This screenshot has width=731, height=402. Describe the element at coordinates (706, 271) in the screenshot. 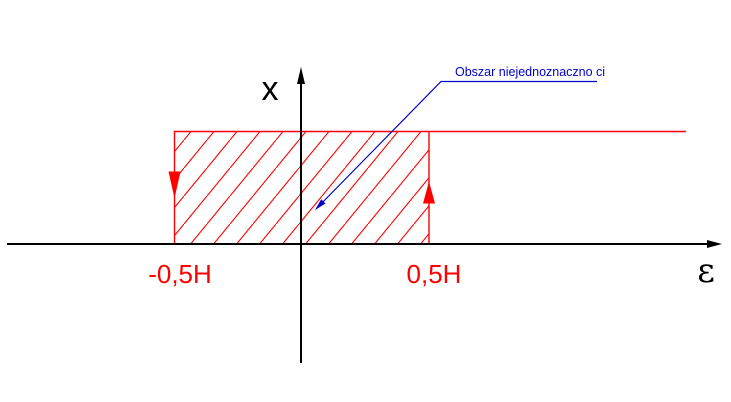

I see `horizontal-axis-label: ε` at that location.